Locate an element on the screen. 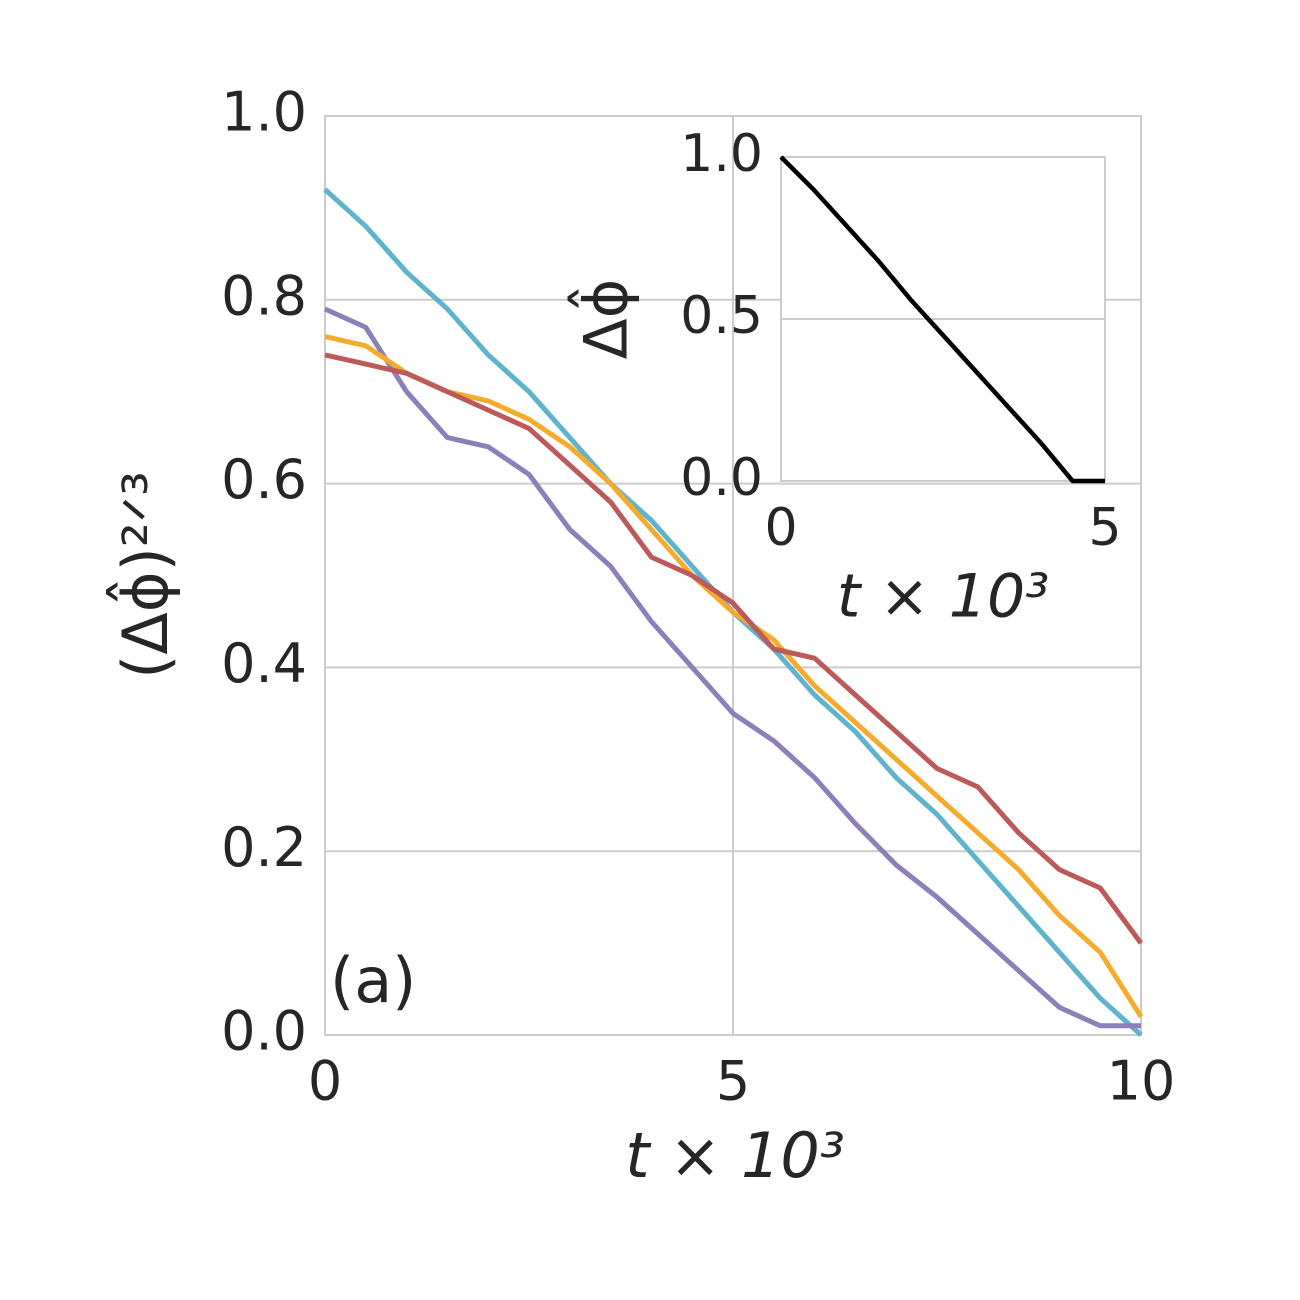  y-tick-label: 0.8 is located at coordinates (264, 295).